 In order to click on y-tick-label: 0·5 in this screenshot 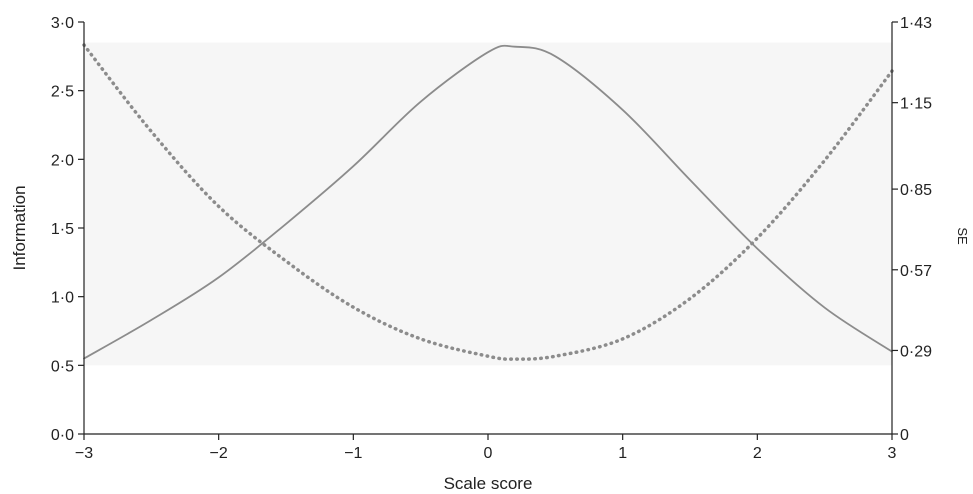, I will do `click(62, 366)`.